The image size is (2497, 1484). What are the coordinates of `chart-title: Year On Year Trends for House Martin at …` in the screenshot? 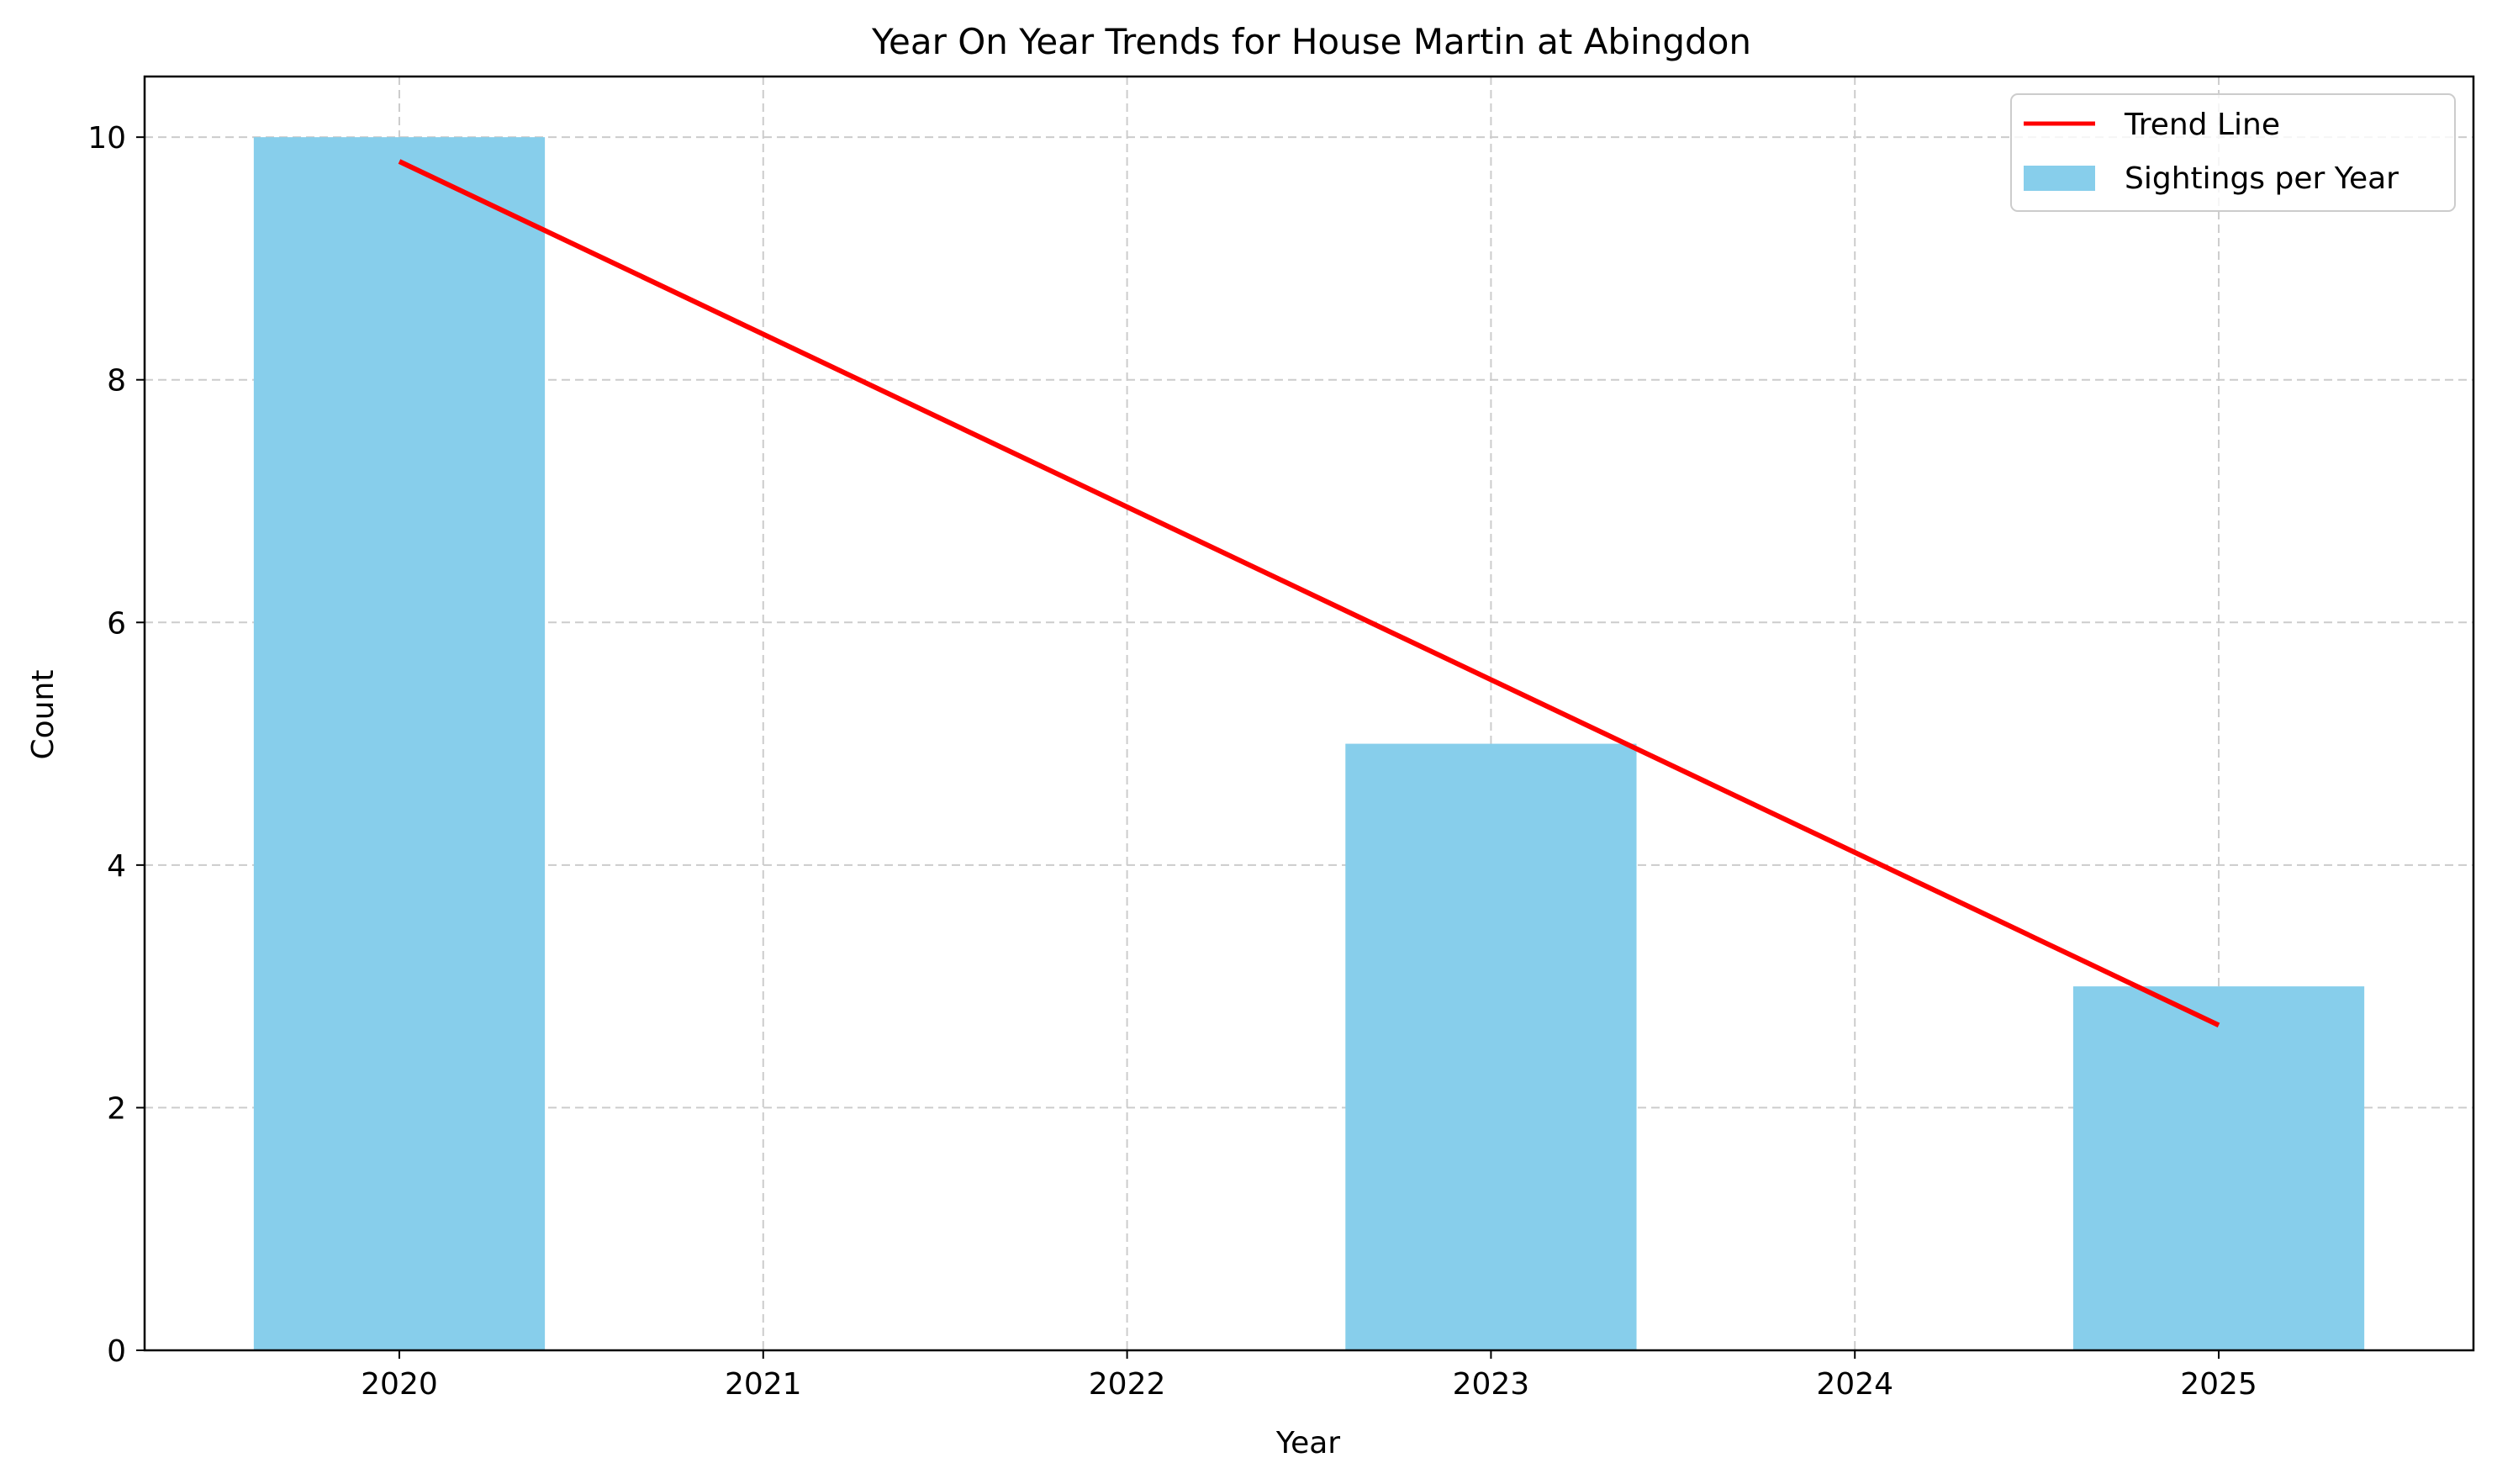 It's located at (1311, 41).